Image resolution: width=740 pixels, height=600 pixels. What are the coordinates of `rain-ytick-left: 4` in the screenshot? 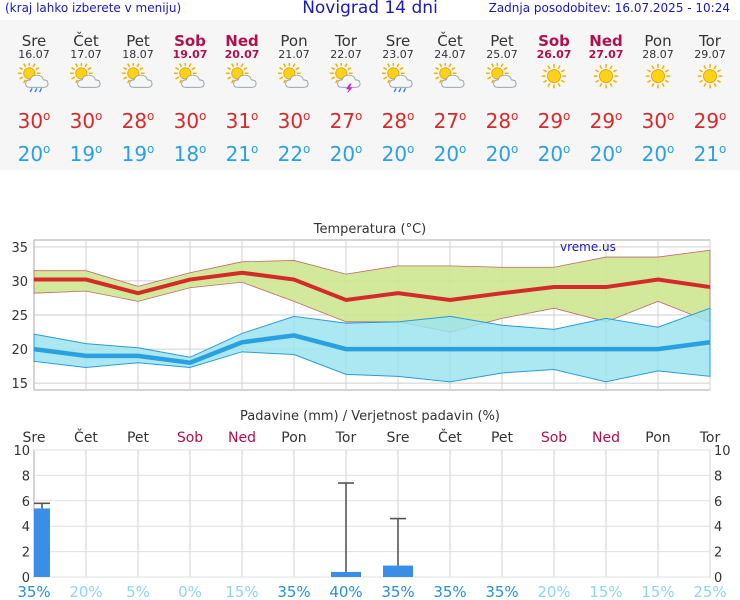 It's located at (26, 527).